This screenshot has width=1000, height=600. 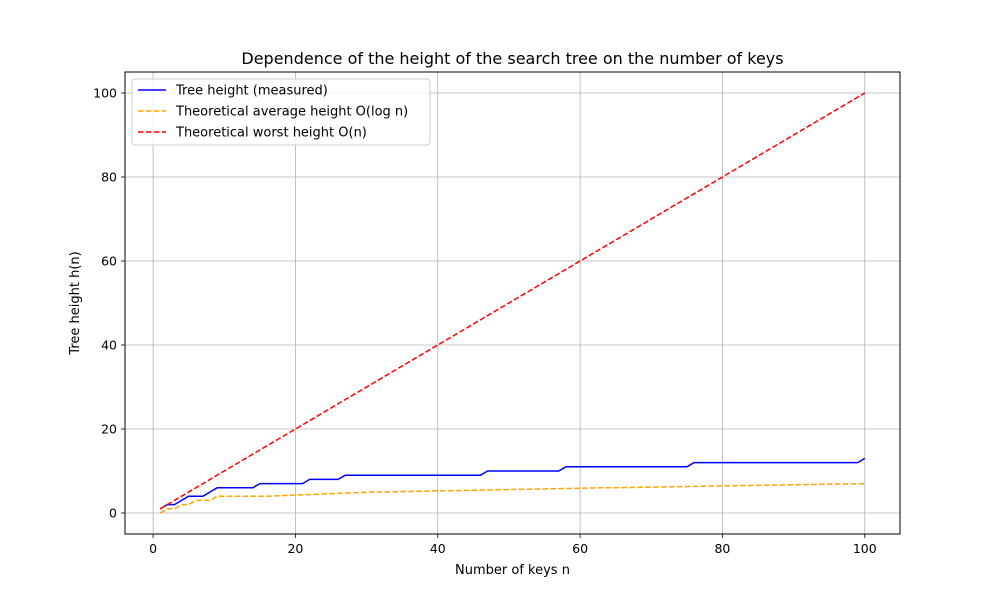 What do you see at coordinates (291, 112) in the screenshot?
I see `legend-label-average-height: Theoretical average height O(log n)` at bounding box center [291, 112].